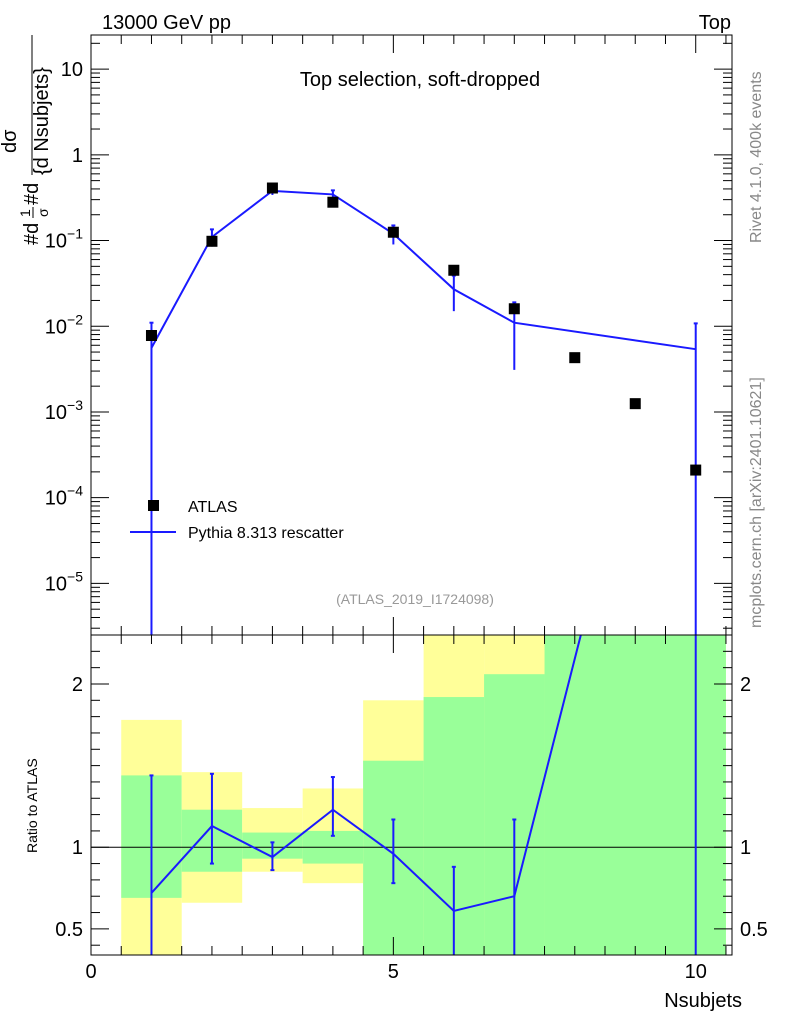 The image size is (786, 1024). Describe the element at coordinates (756, 157) in the screenshot. I see `rivet-label: Rivet 4.1.0, 400k events` at that location.